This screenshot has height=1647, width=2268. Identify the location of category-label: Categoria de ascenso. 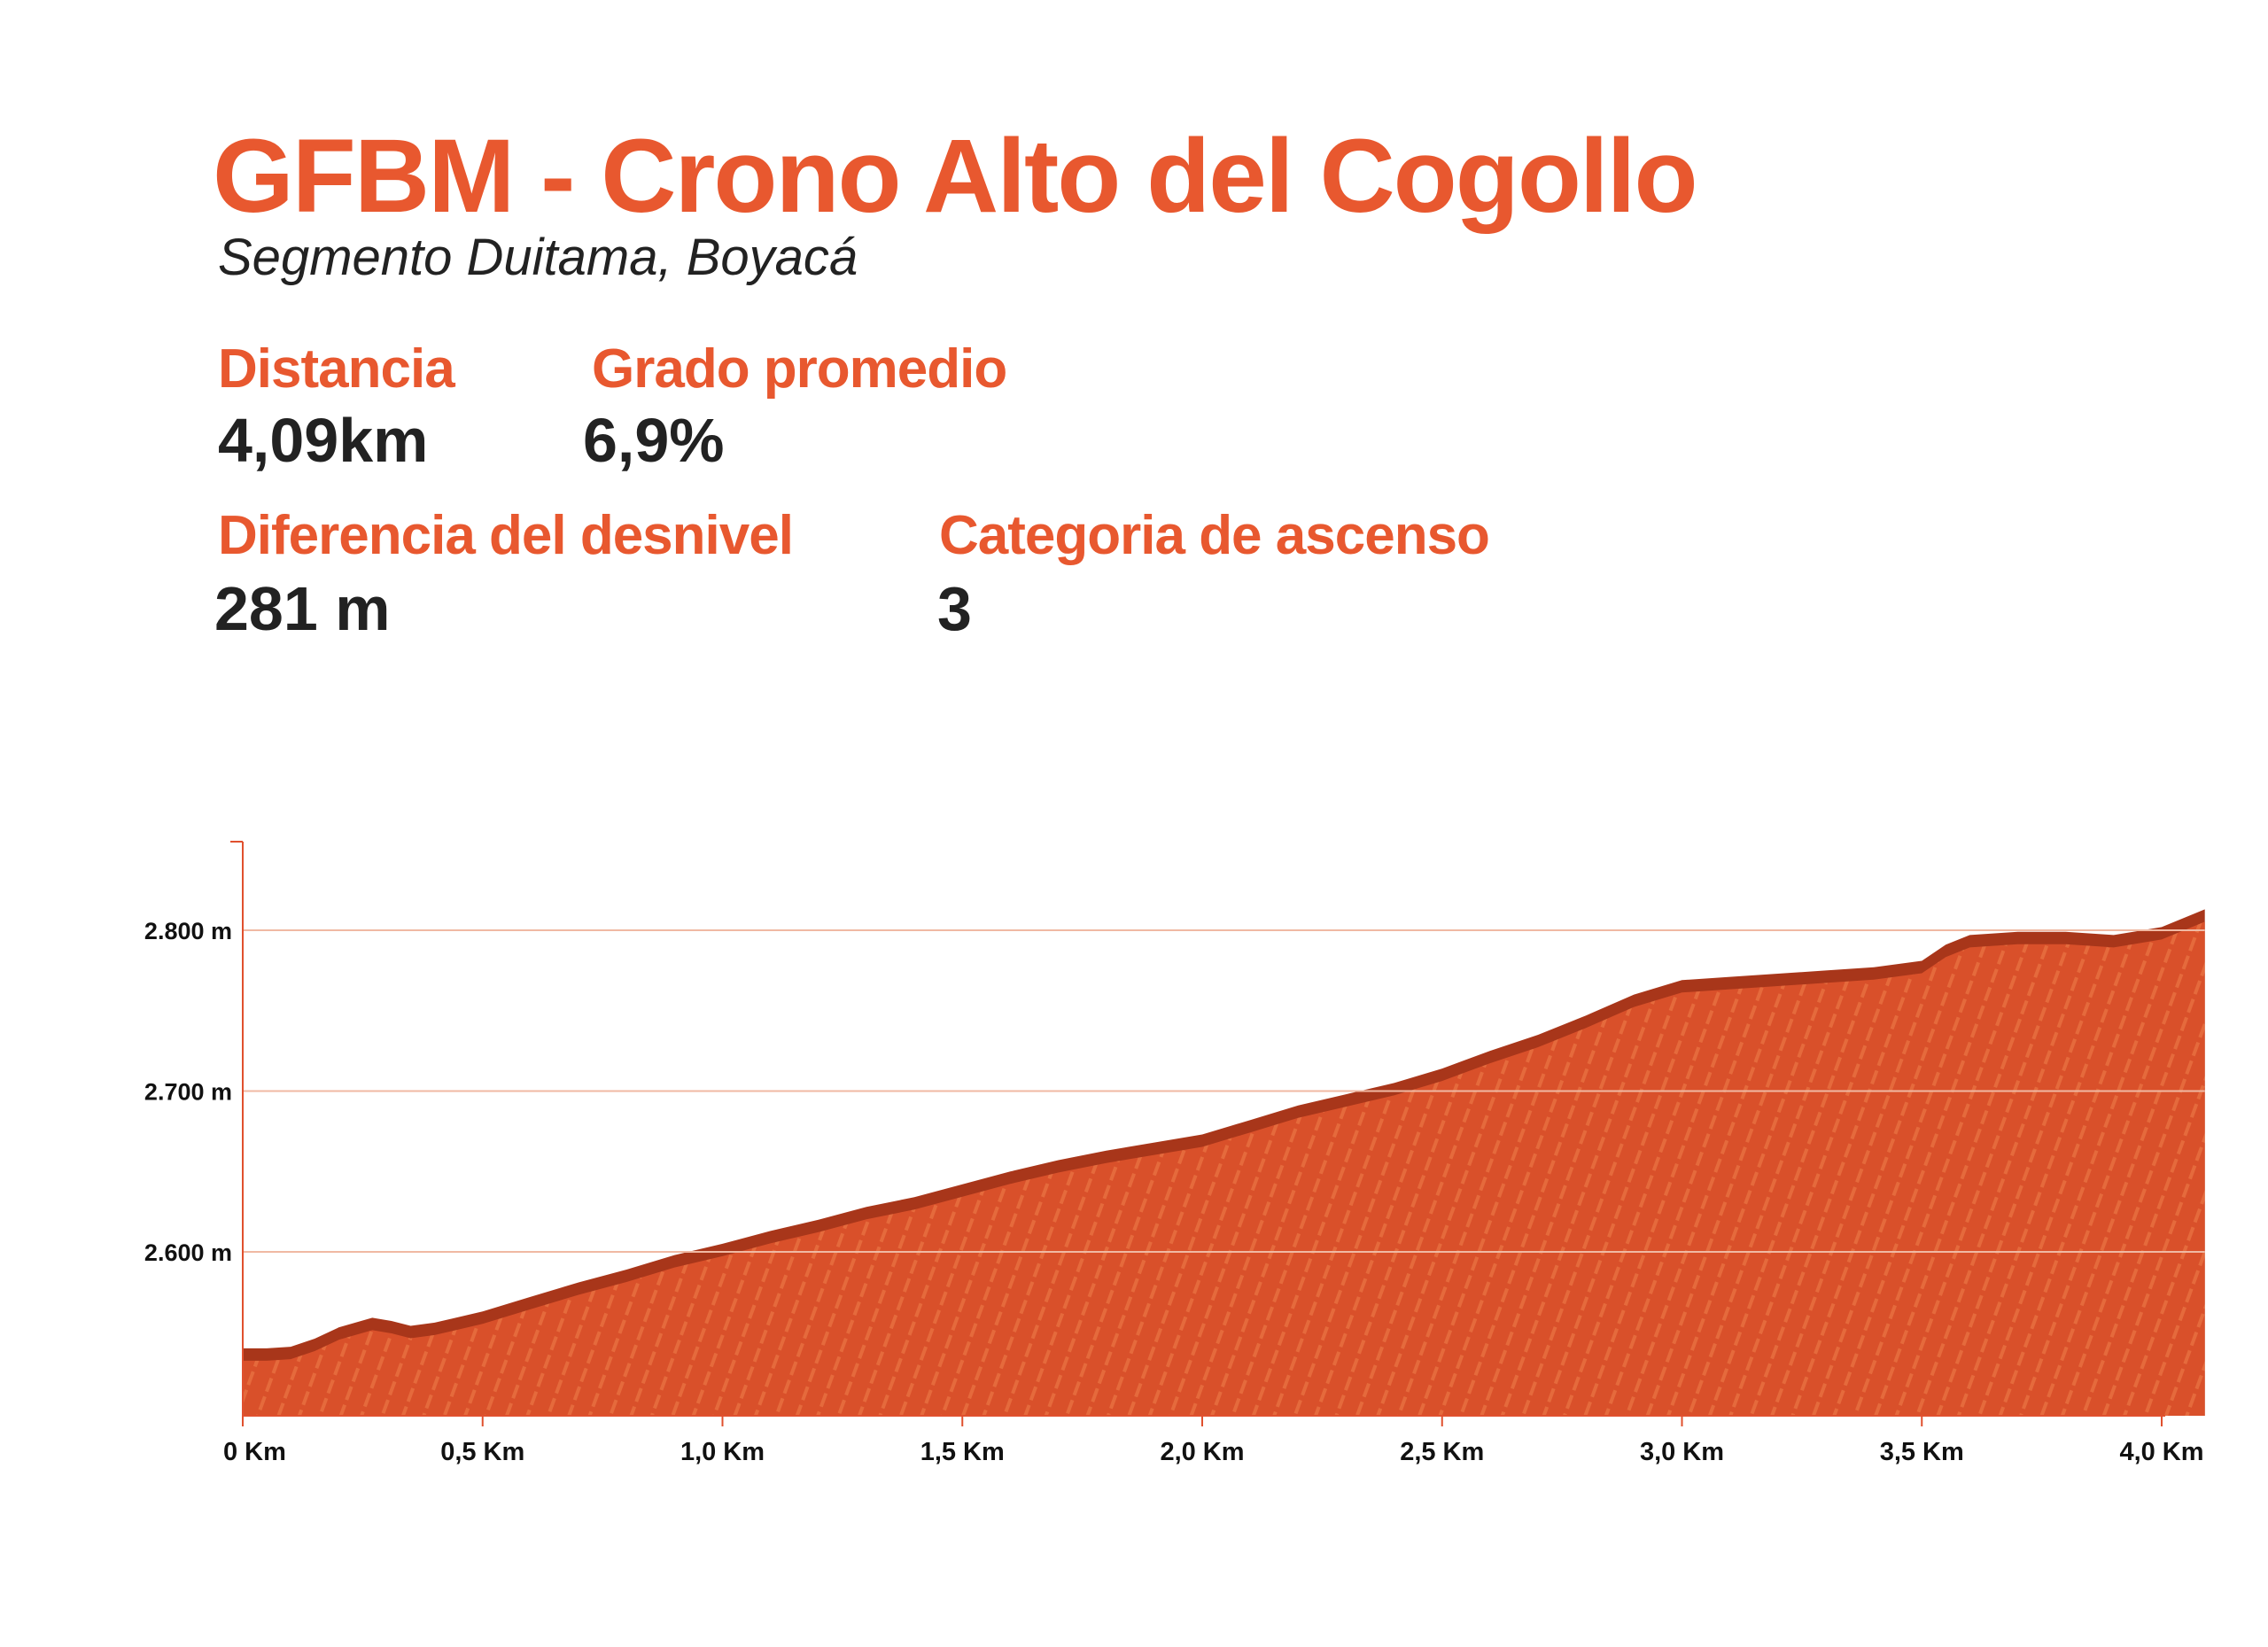
(1214, 535).